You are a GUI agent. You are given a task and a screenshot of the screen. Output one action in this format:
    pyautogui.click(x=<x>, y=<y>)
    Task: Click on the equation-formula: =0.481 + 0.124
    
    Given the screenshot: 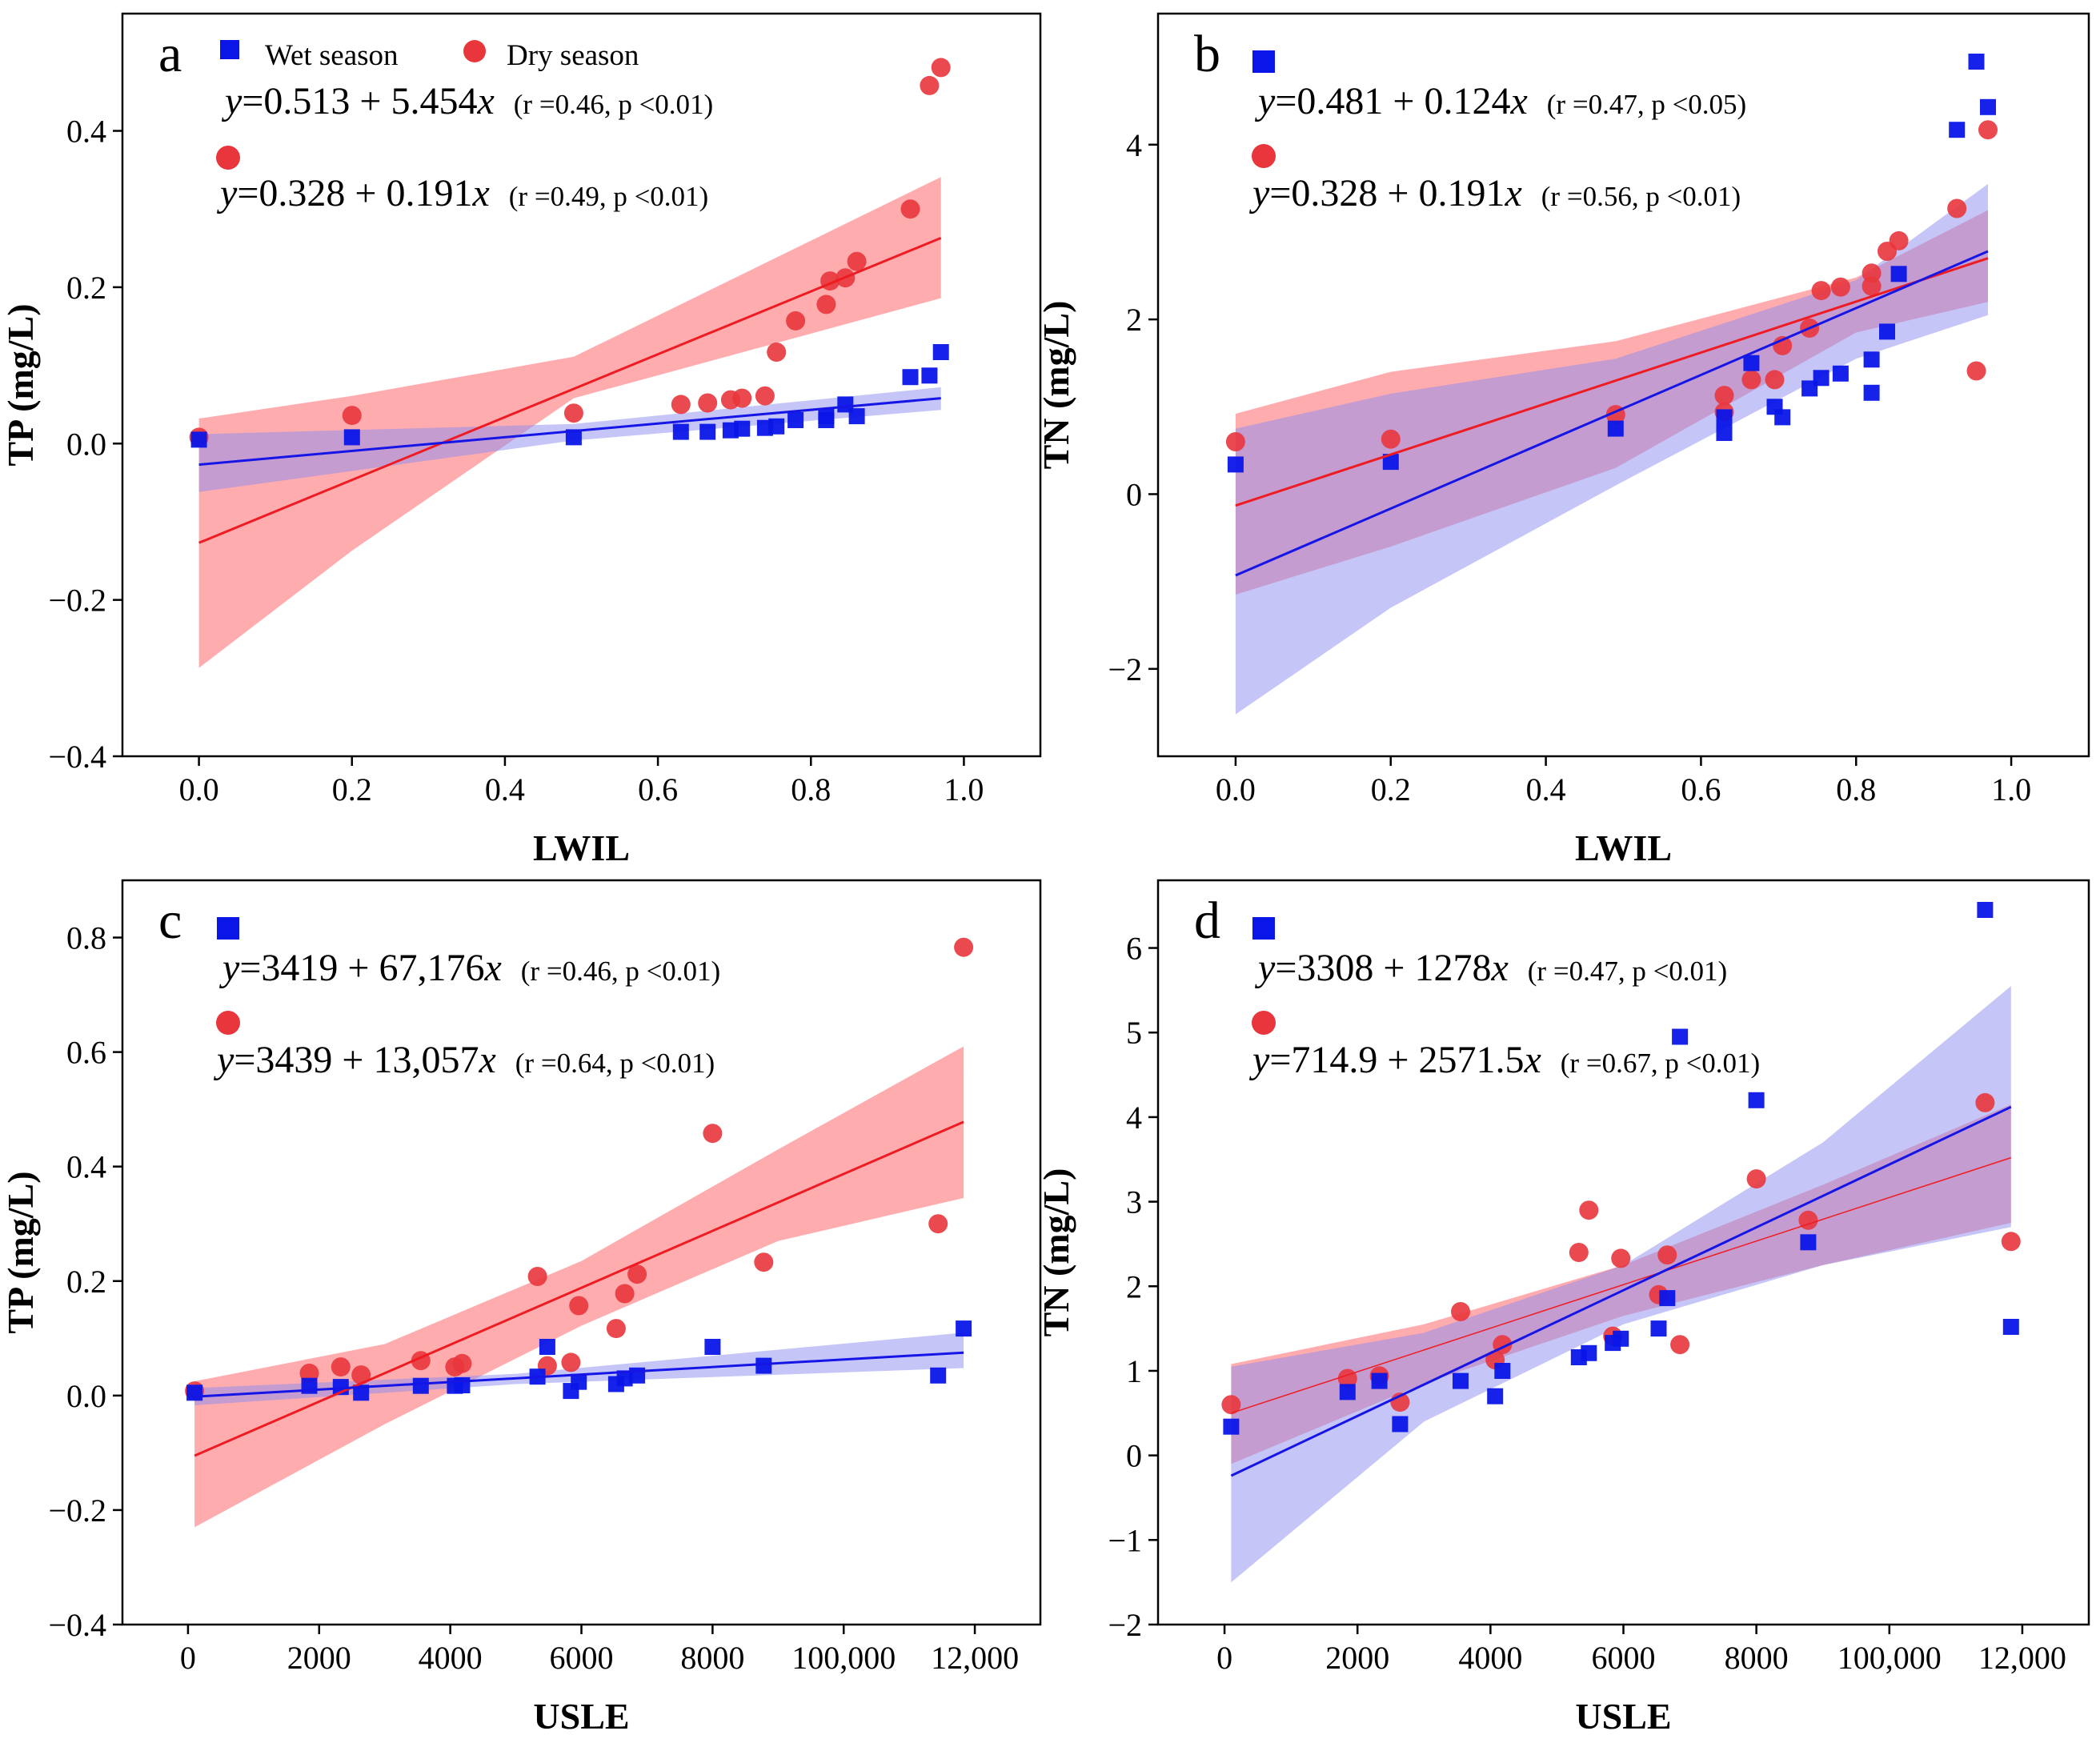 What is the action you would take?
    pyautogui.click(x=1392, y=101)
    